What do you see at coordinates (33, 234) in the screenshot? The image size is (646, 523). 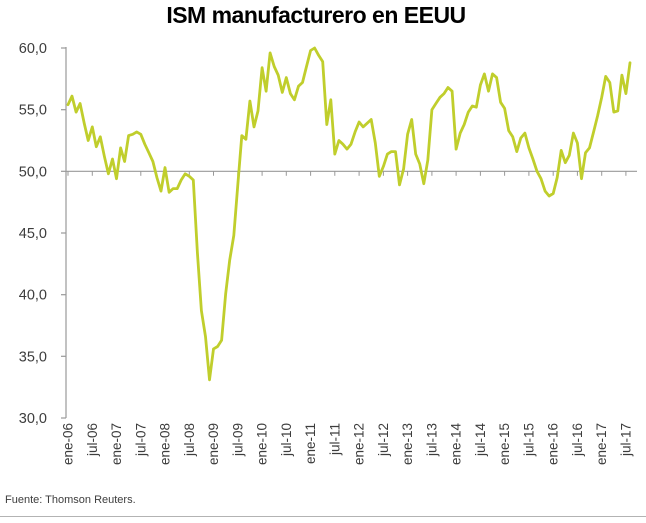 I see `y-tick-label: 45,0` at bounding box center [33, 234].